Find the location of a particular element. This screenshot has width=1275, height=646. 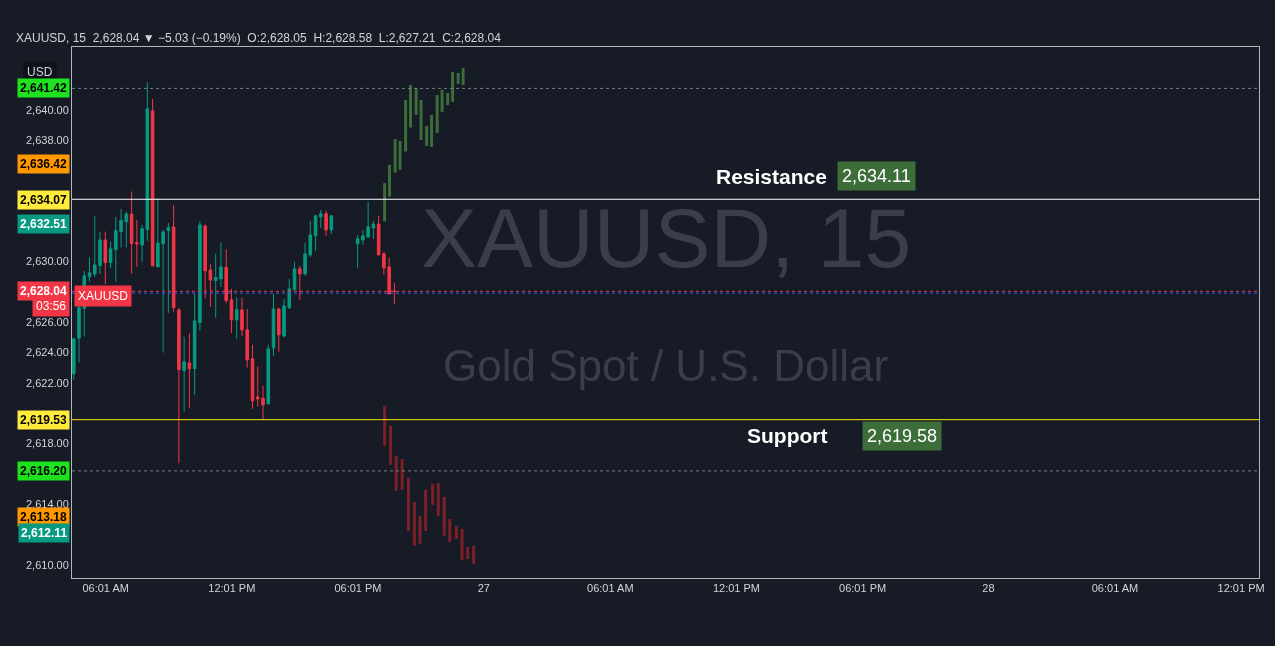

y-tick-label: 2,618.00 is located at coordinates (47, 443).